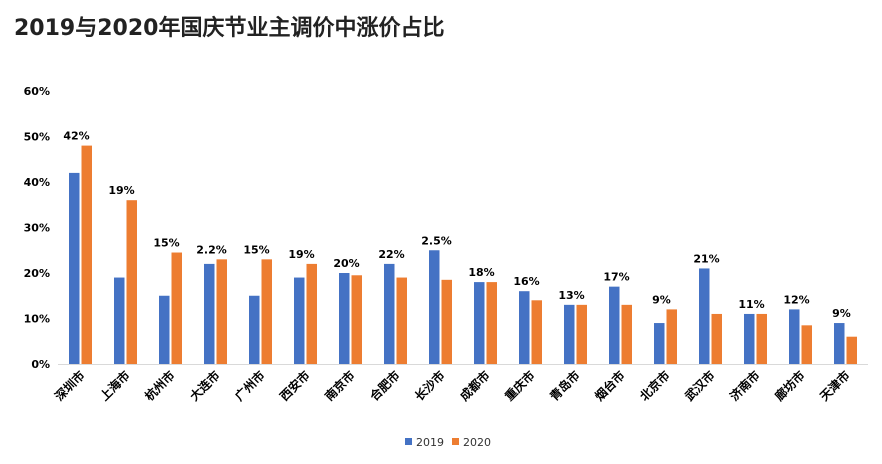 This screenshot has height=464, width=882. What do you see at coordinates (37, 319) in the screenshot?
I see `y-tick-label: 10%` at bounding box center [37, 319].